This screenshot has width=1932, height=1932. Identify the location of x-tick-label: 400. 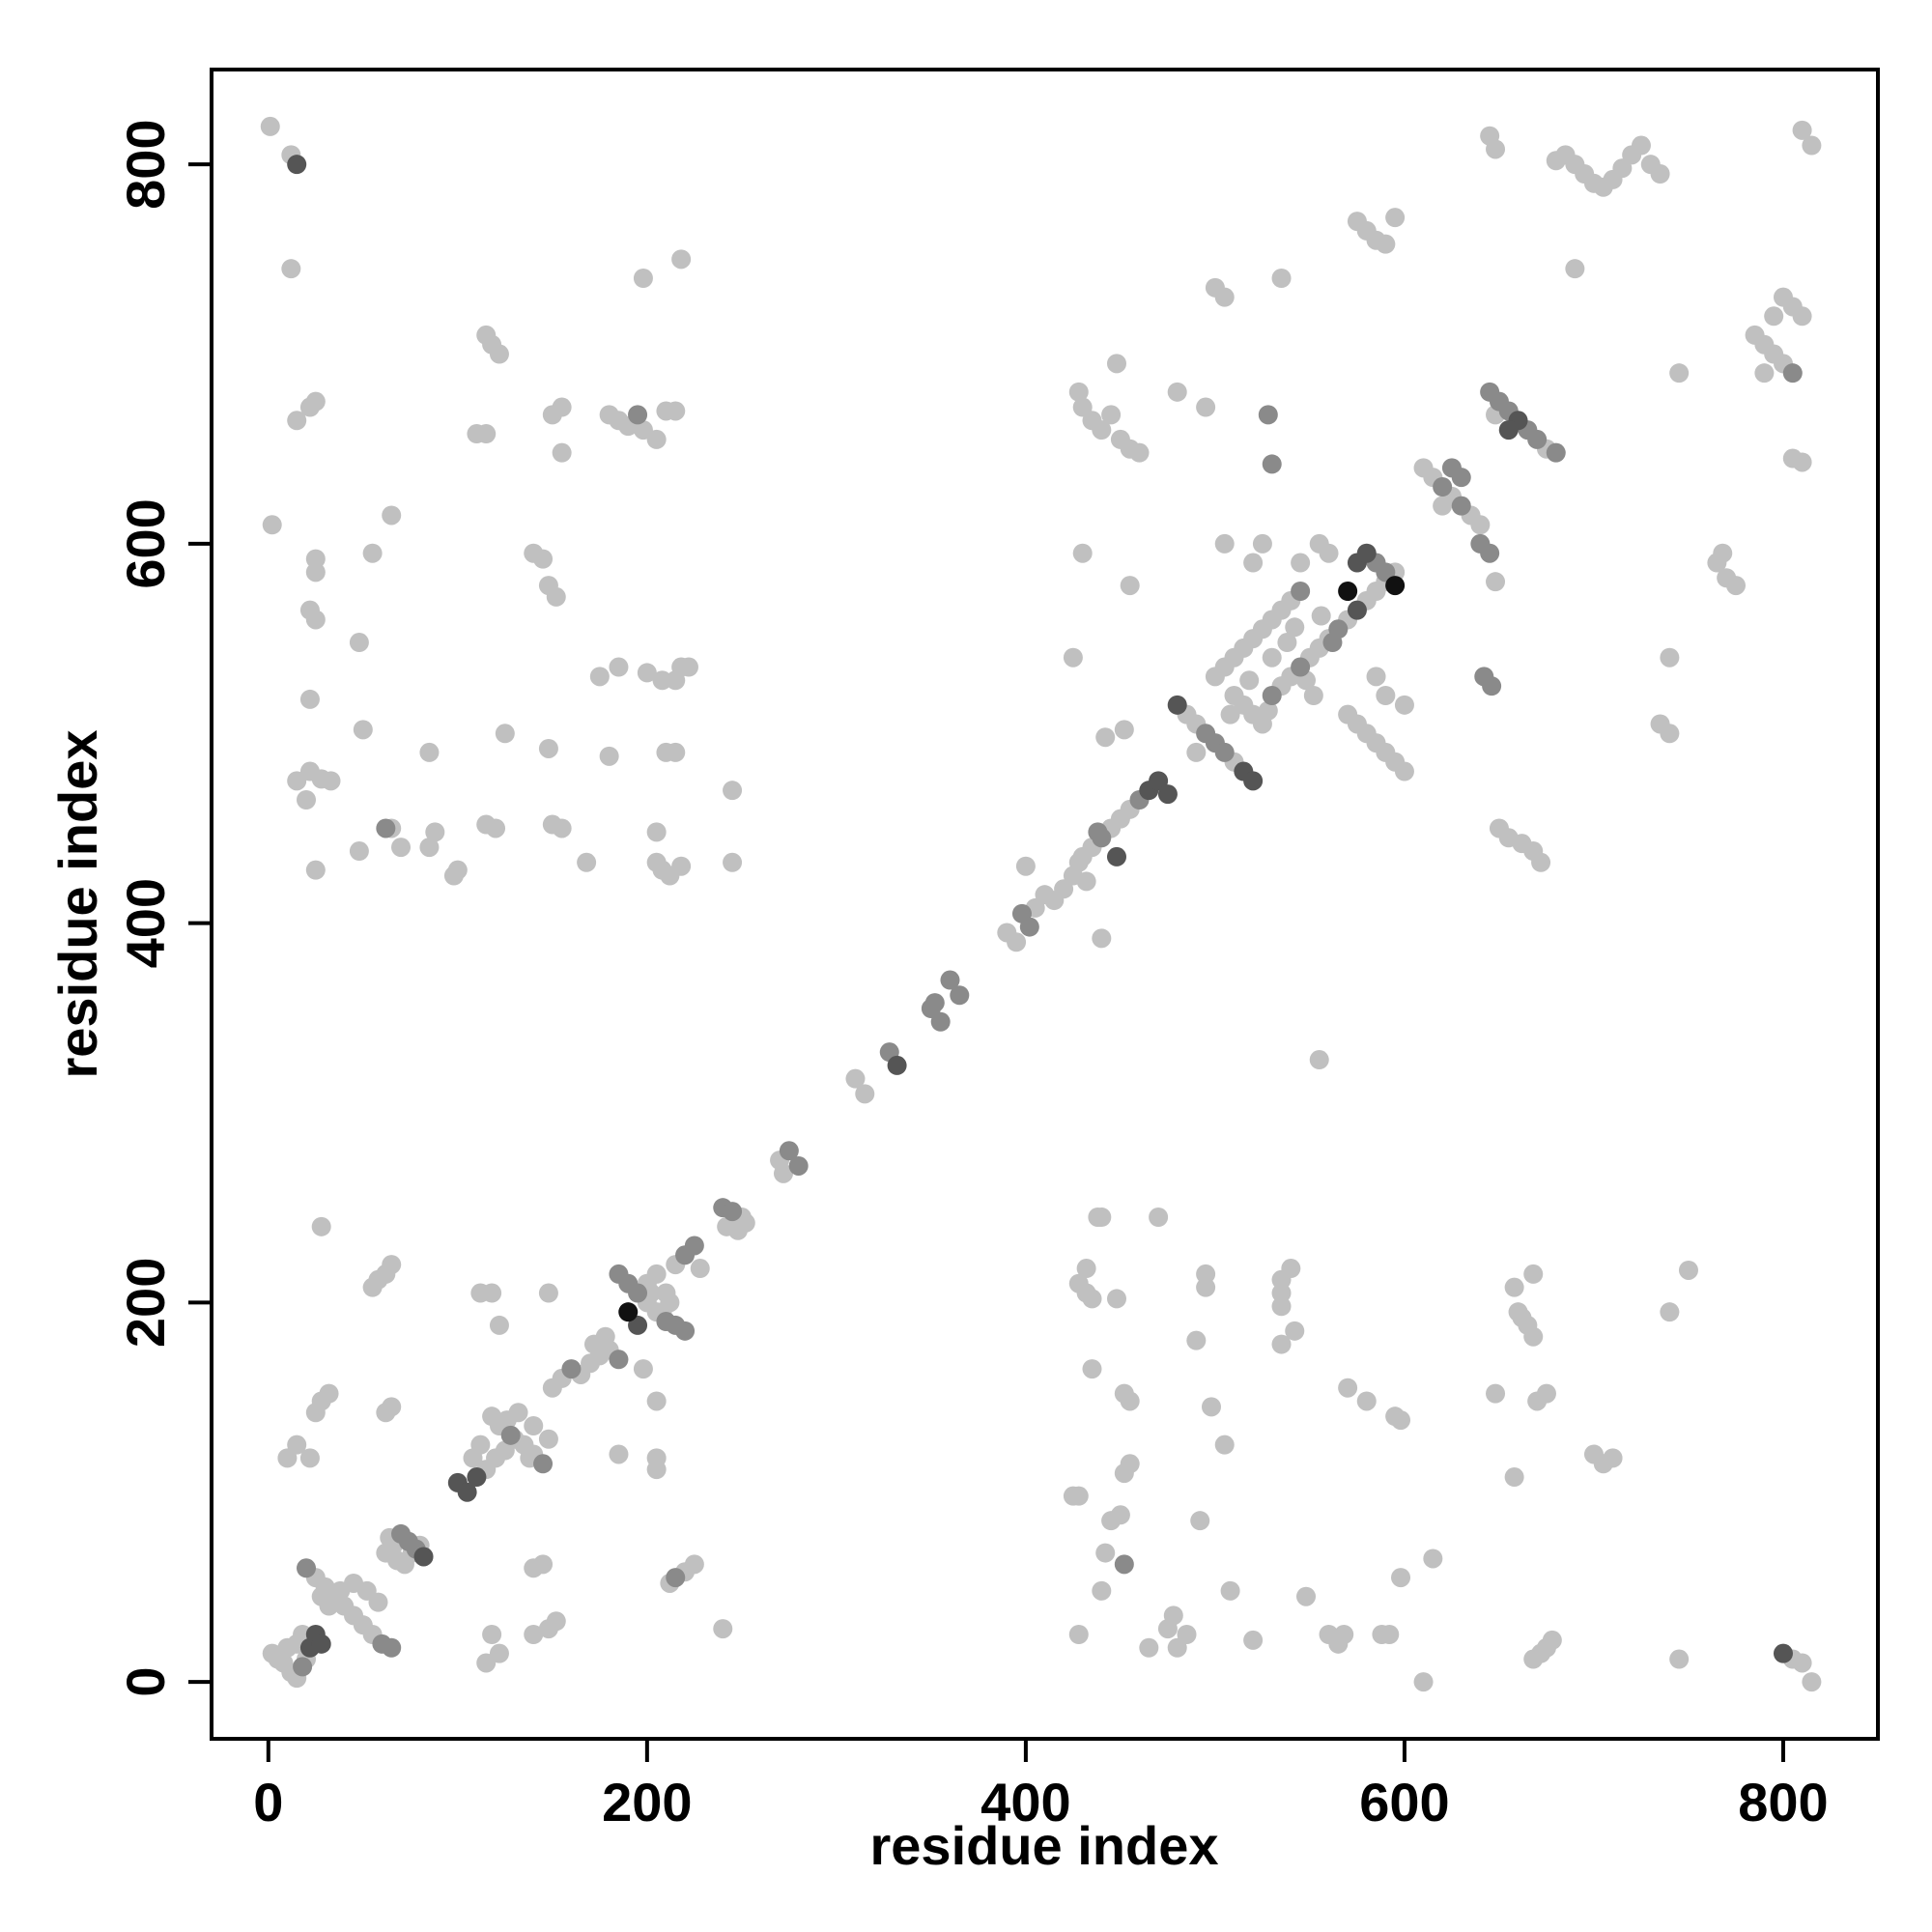
(1025, 1802).